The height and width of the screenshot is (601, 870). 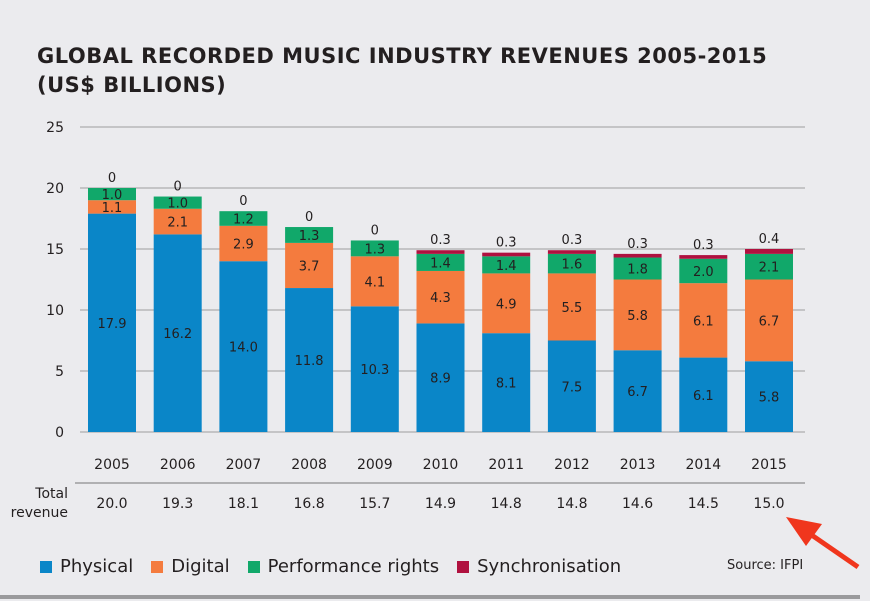 I want to click on x-tick-label: 2008, so click(x=309, y=465).